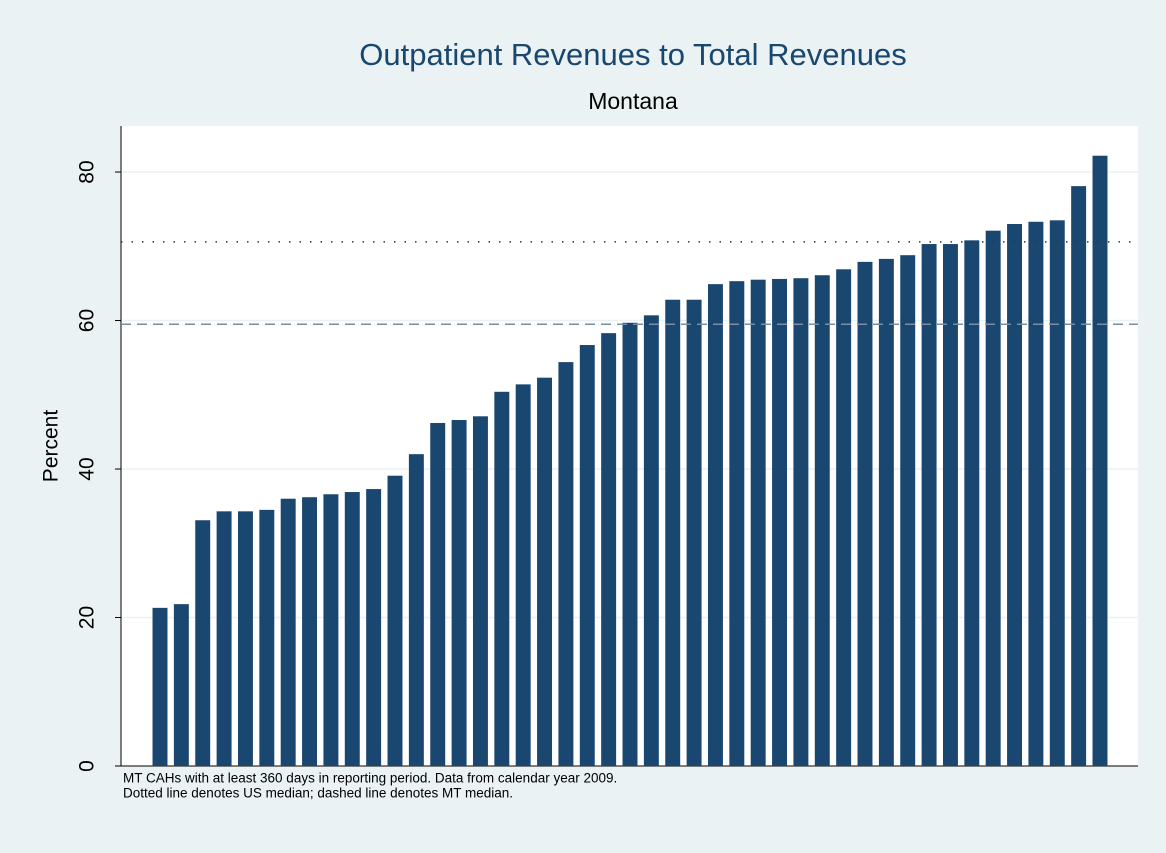 The image size is (1166, 853). Describe the element at coordinates (87, 468) in the screenshot. I see `y-tick-label: 40` at that location.